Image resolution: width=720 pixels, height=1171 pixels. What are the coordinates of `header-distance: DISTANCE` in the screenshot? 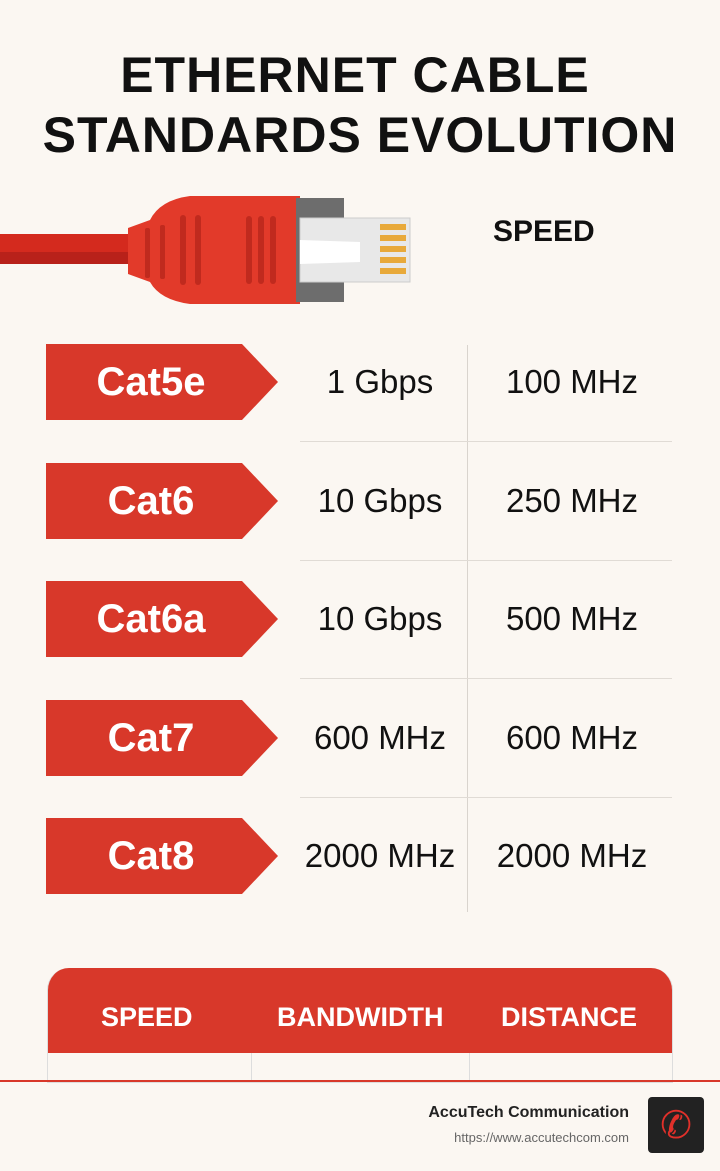 It's located at (569, 1017).